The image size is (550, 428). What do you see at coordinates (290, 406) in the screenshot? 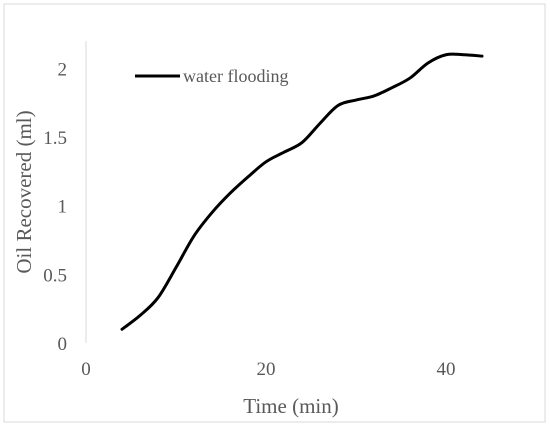
I see `x-axis-title: Time (min)` at bounding box center [290, 406].